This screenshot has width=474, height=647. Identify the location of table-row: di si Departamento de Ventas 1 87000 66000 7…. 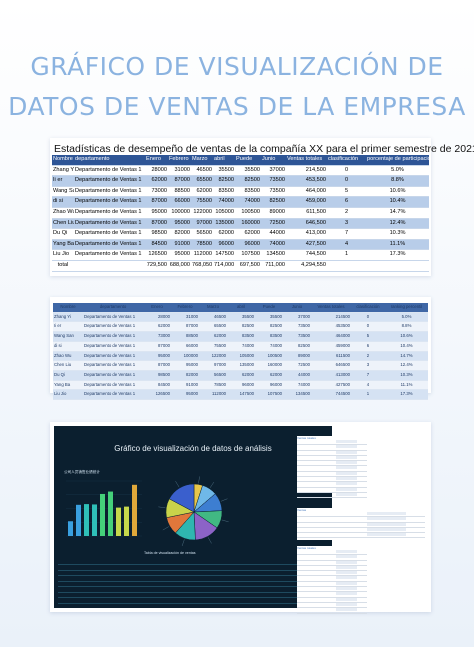
(240, 202).